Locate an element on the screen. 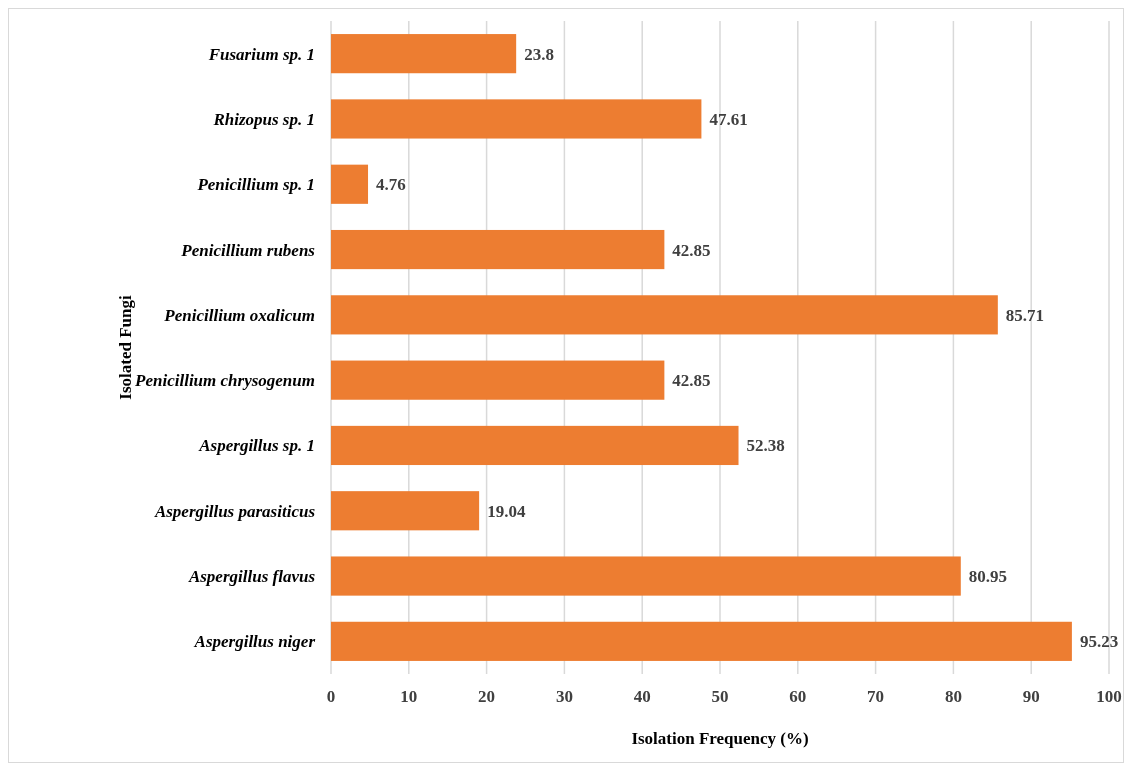 The height and width of the screenshot is (769, 1130). y-tick-label: Aspergillus flavus is located at coordinates (251, 576).